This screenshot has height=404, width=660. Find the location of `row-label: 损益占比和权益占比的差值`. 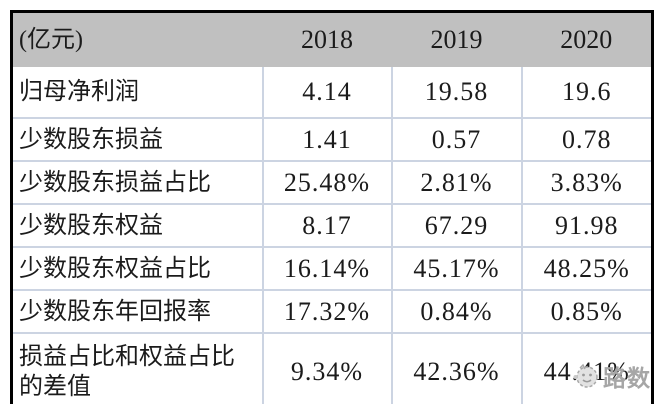

row-label: 损益占比和权益占比的差值 is located at coordinates (137, 368).